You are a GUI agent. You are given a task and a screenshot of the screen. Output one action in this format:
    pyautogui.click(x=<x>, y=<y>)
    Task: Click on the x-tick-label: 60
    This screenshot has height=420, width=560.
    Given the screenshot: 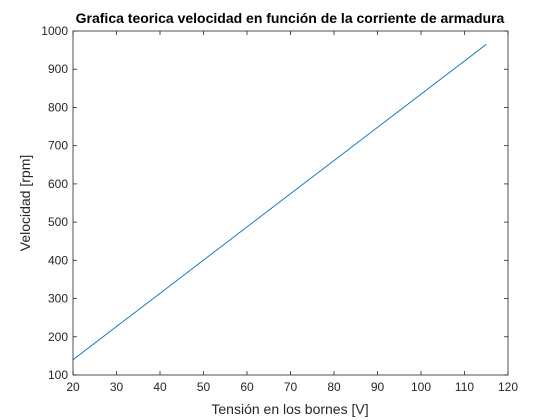 What is the action you would take?
    pyautogui.click(x=247, y=387)
    